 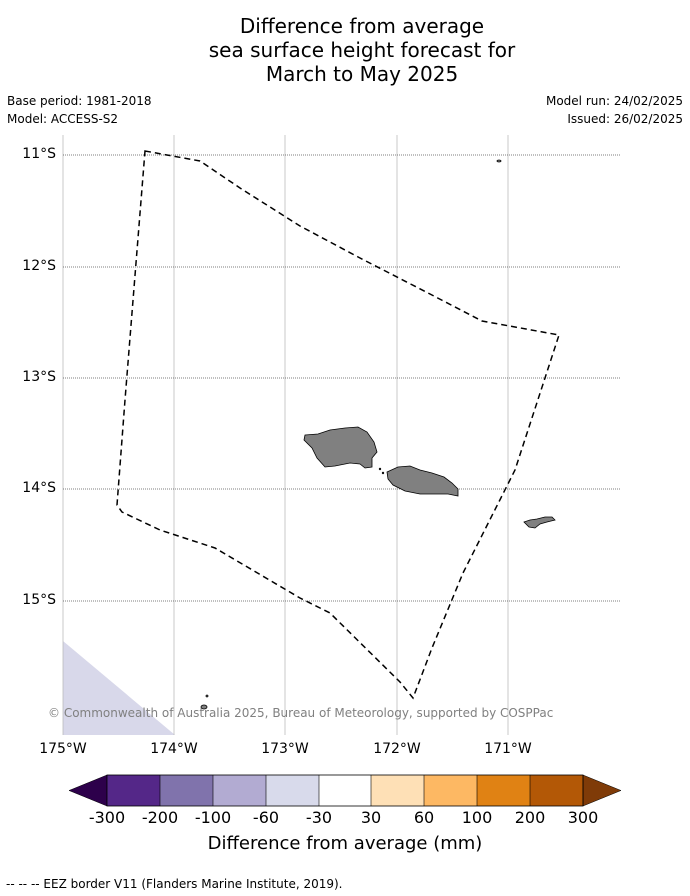 What do you see at coordinates (539, 522) in the screenshot?
I see `tutuila-island` at bounding box center [539, 522].